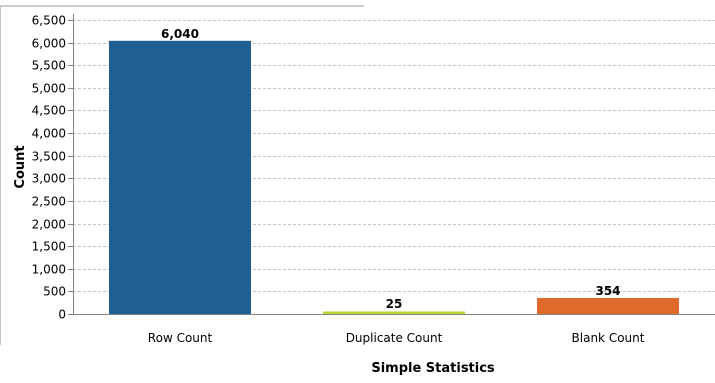  I want to click on x-category-label: Row Count, so click(180, 338).